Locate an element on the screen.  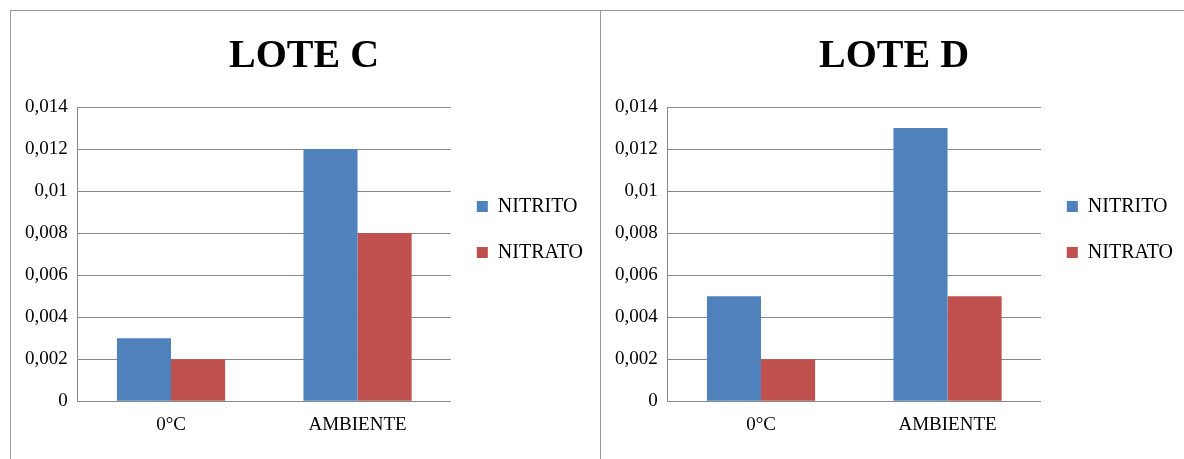
chart-title: LOTE C is located at coordinates (304, 54).